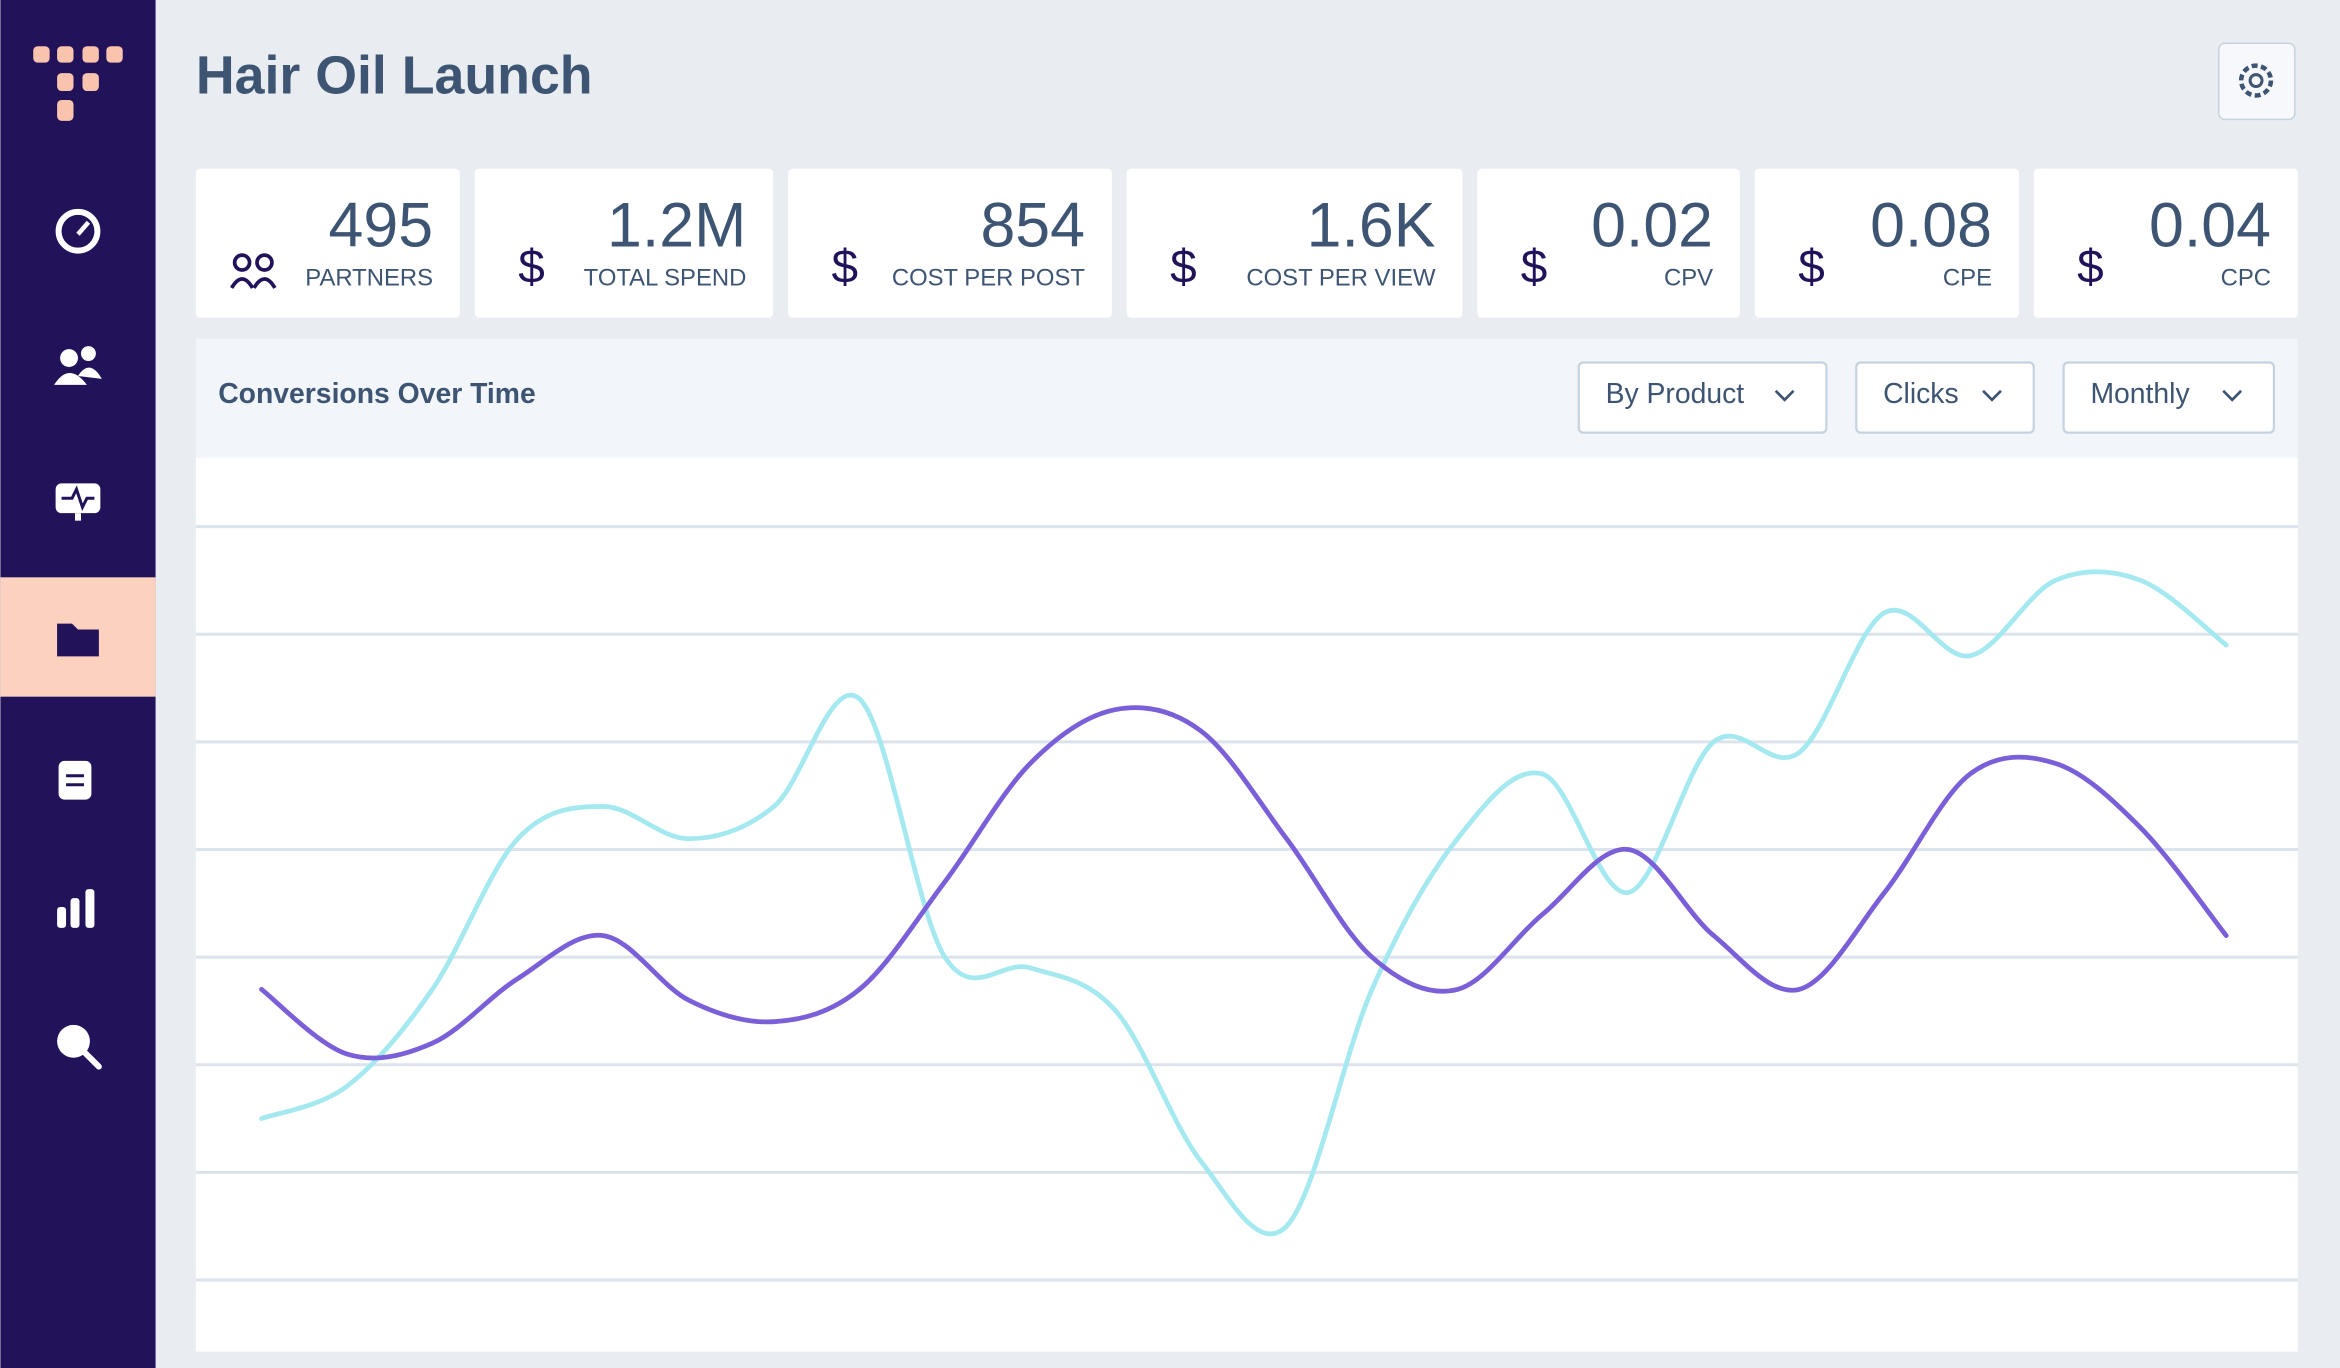 The width and height of the screenshot is (2340, 1368). Describe the element at coordinates (78, 502) in the screenshot. I see `nav-monitor` at that location.